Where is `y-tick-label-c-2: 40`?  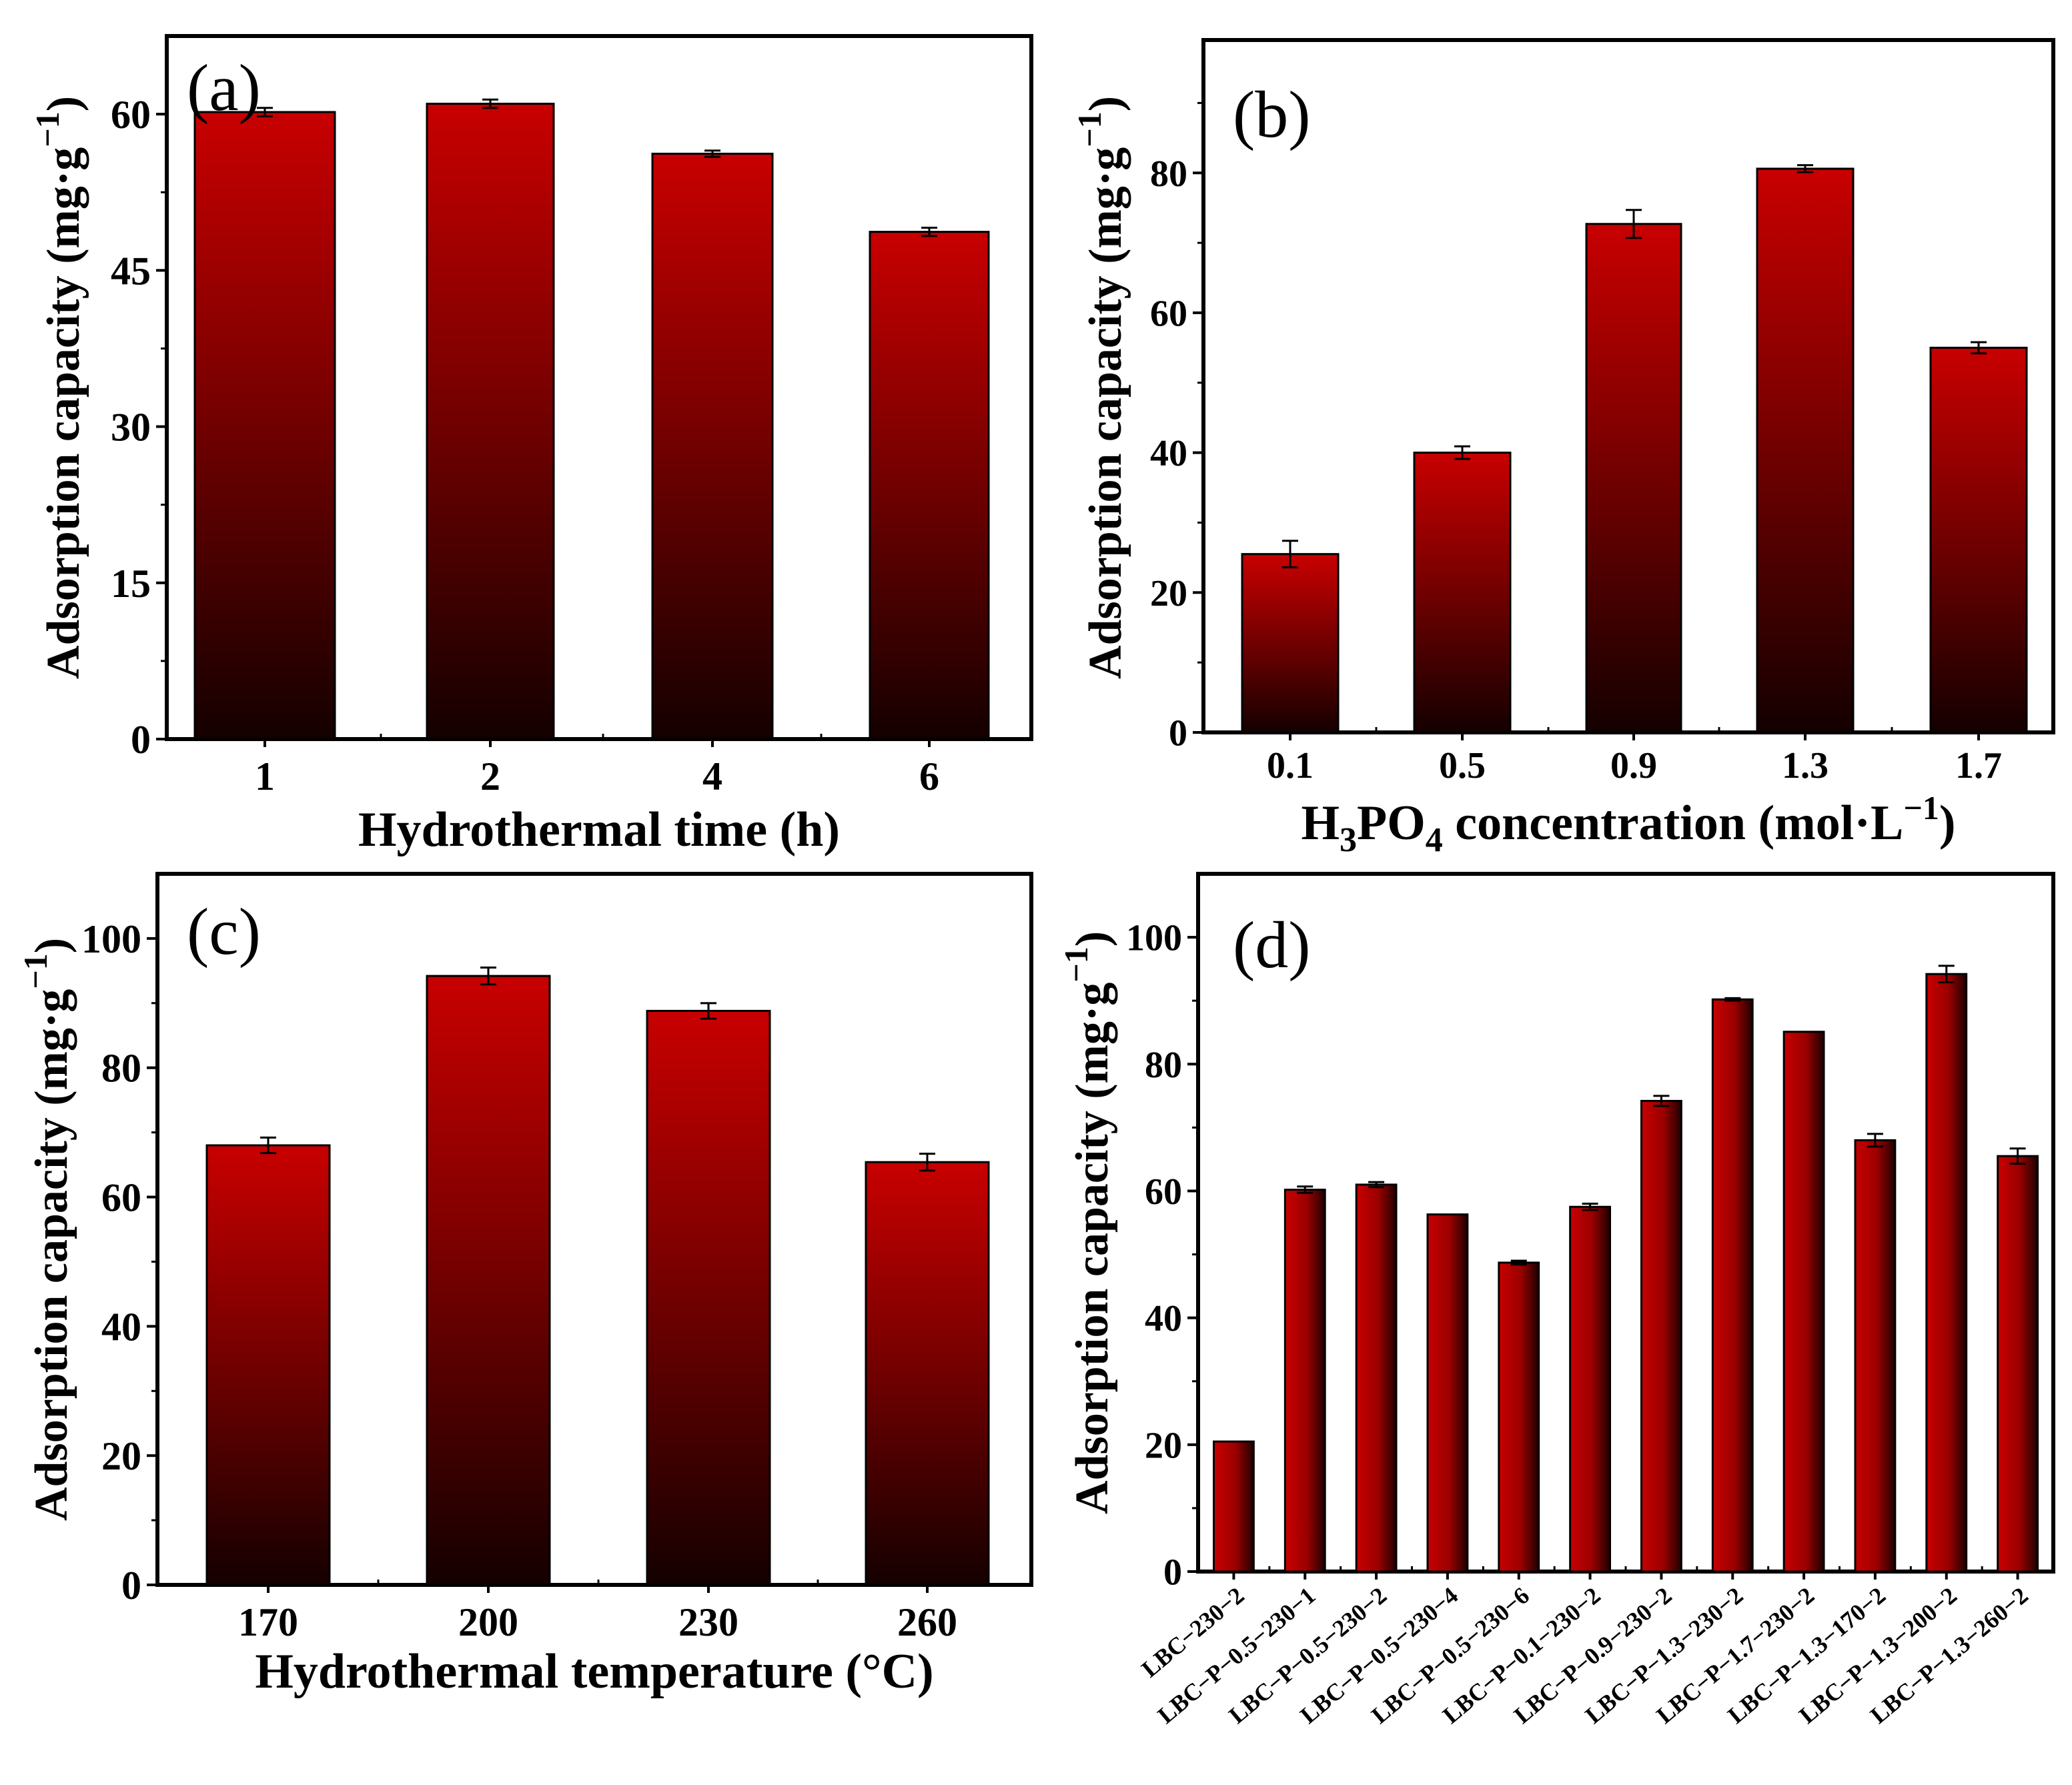 y-tick-label-c-2: 40 is located at coordinates (121, 1327).